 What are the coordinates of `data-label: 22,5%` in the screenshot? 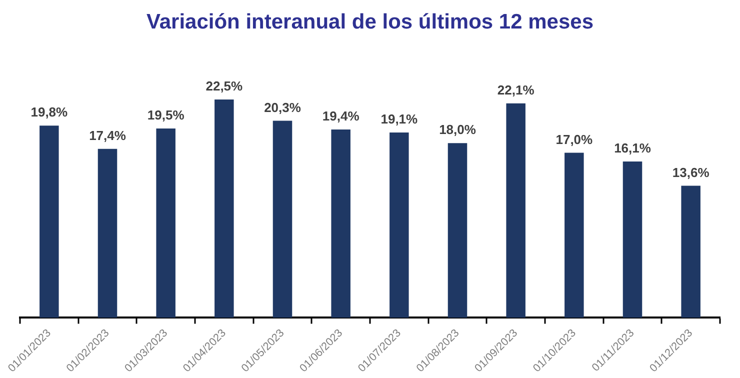 It's located at (225, 86).